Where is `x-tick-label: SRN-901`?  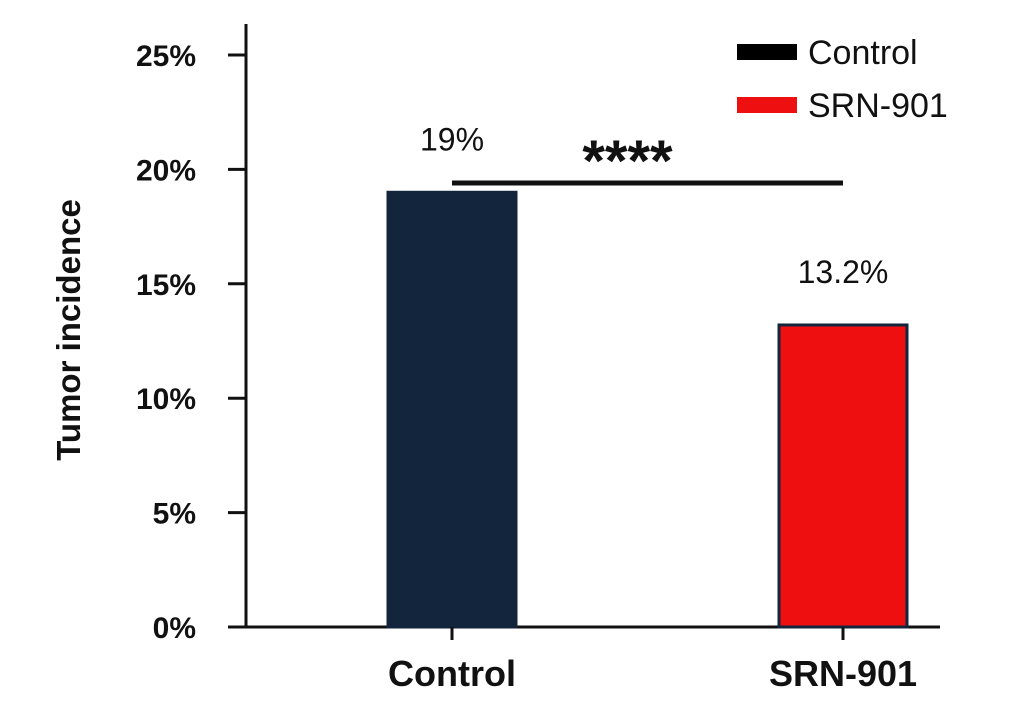
x-tick-label: SRN-901 is located at coordinates (843, 673).